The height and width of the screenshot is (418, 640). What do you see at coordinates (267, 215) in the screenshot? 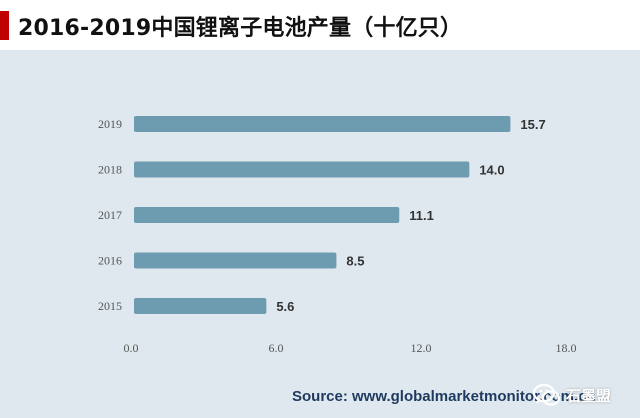
I see `bar-2017` at bounding box center [267, 215].